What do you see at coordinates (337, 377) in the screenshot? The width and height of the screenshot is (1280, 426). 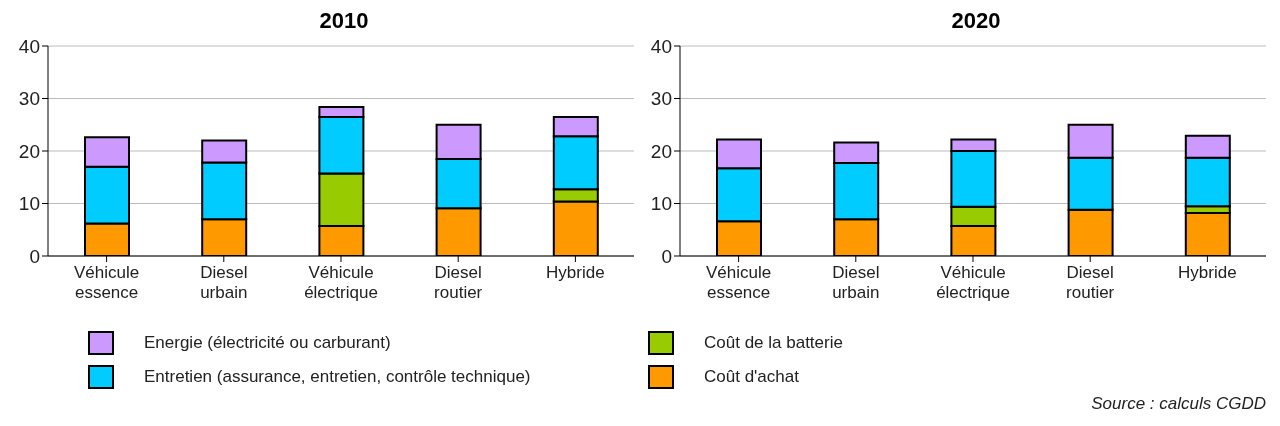 I see `legend-label: Entretien (assurance, entretien, contrôle technique)` at bounding box center [337, 377].